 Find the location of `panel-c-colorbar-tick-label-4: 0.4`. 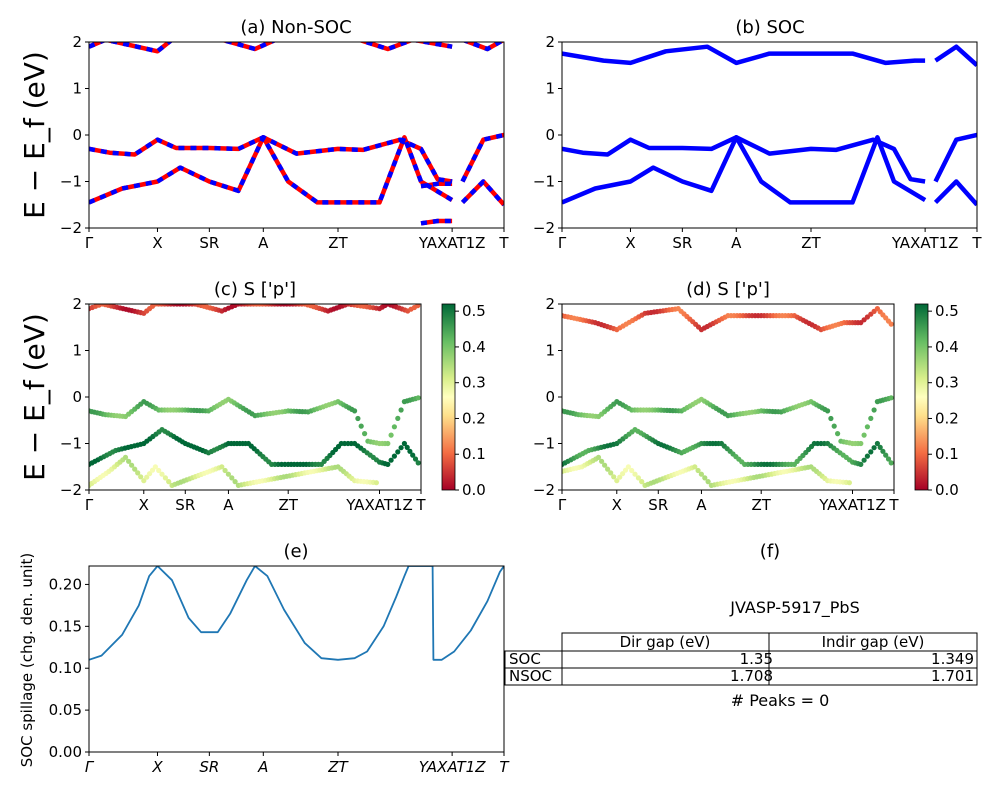

panel-c-colorbar-tick-label-4: 0.4 is located at coordinates (474, 347).